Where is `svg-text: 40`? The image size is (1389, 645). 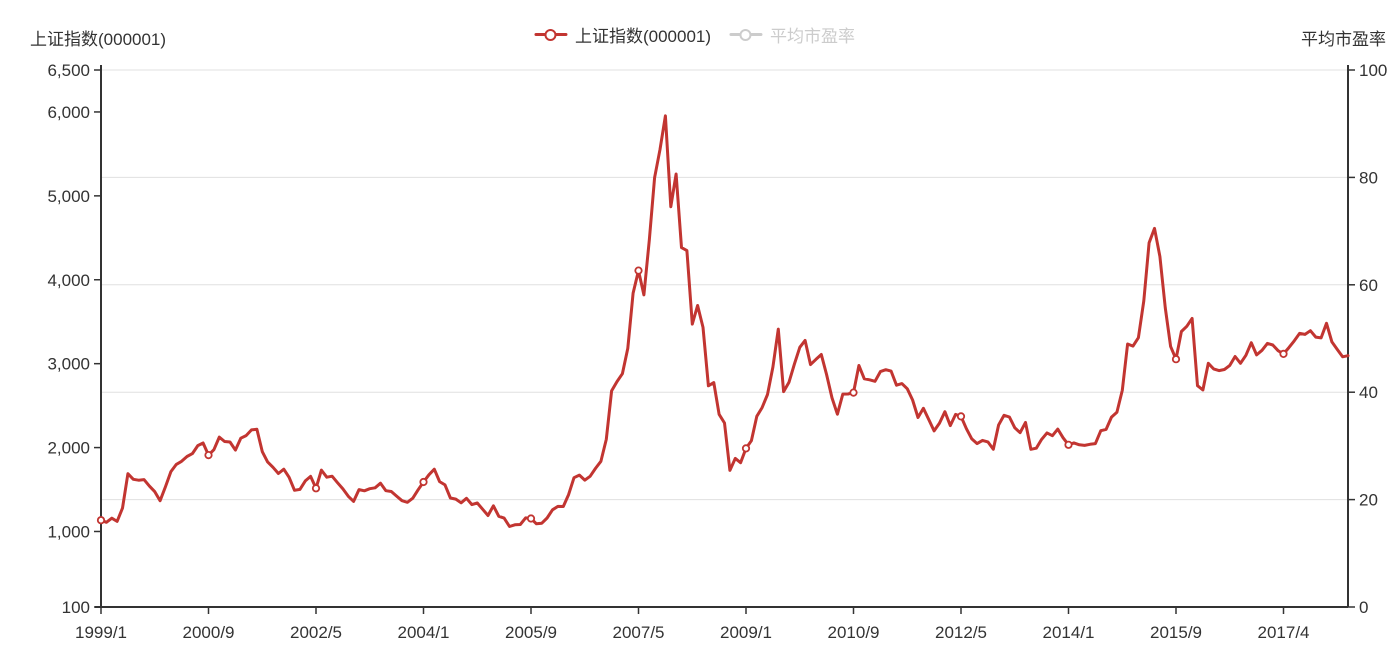 svg-text: 40 is located at coordinates (1368, 392).